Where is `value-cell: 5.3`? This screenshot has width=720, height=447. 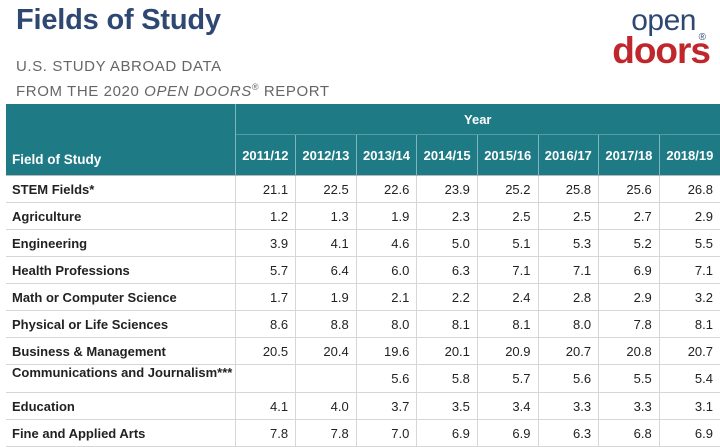 value-cell: 5.3 is located at coordinates (568, 243).